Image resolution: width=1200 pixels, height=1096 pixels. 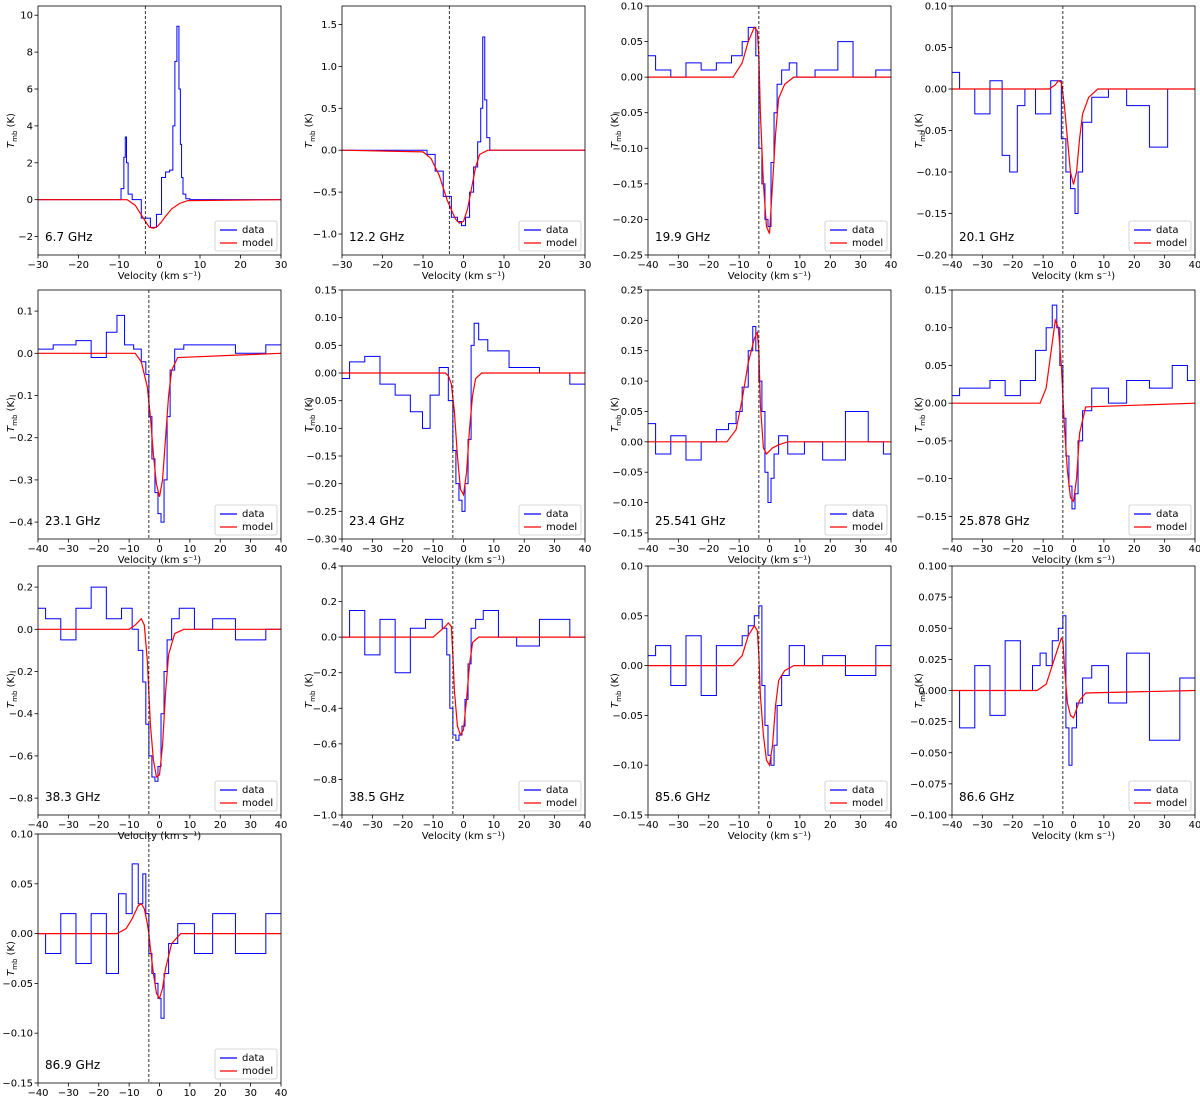 What do you see at coordinates (928, 753) in the screenshot?
I see `y-tick-label: −0.050` at bounding box center [928, 753].